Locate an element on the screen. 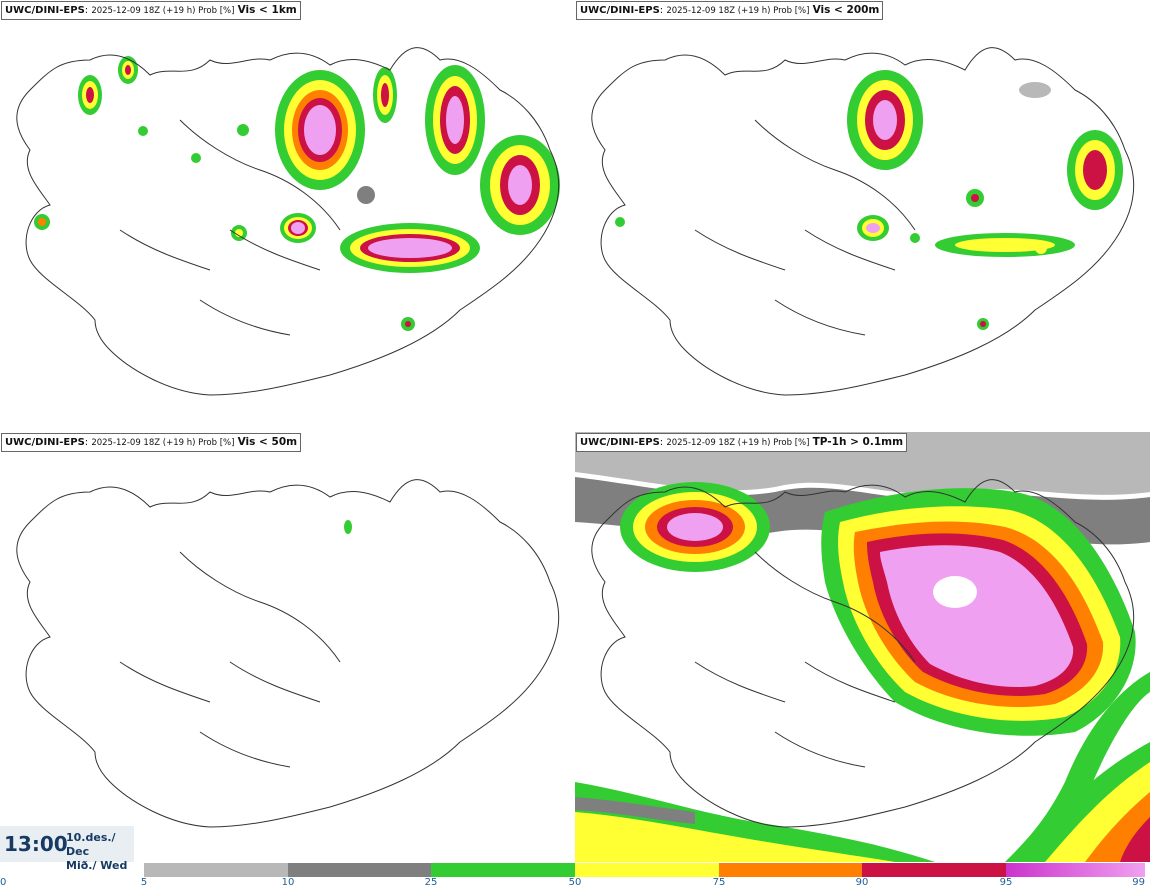 This screenshot has width=1150, height=891. valid-time: 13:00 is located at coordinates (36, 844).